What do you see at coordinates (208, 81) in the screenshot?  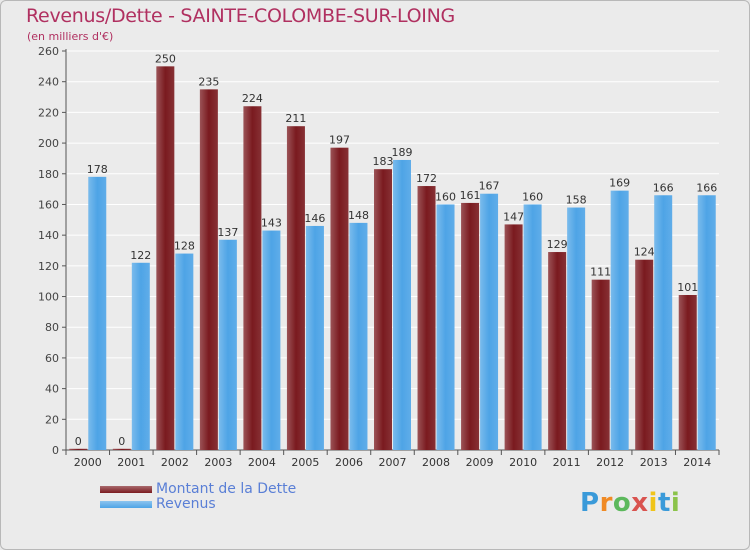 I see `data-label-dette: 235` at bounding box center [208, 81].